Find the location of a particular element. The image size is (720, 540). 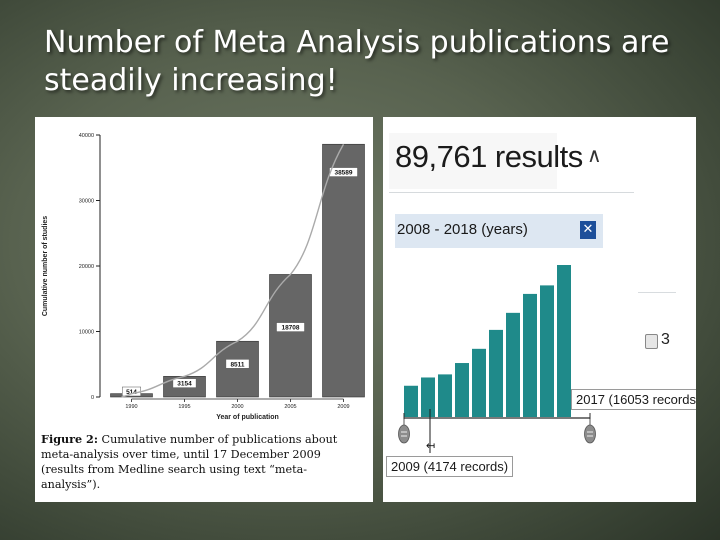

y-tick-label: 0 is located at coordinates (92, 398).